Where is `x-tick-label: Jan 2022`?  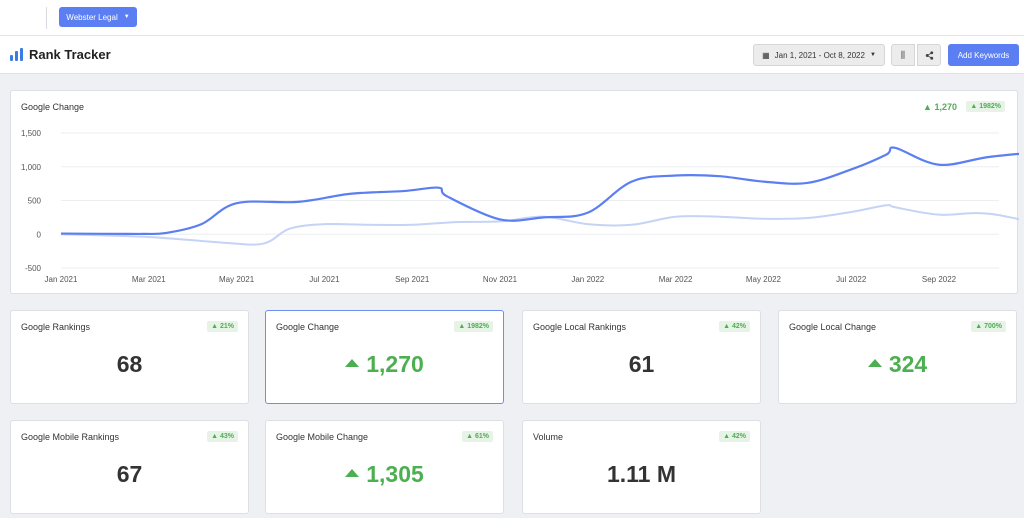
x-tick-label: Jan 2022 is located at coordinates (587, 279).